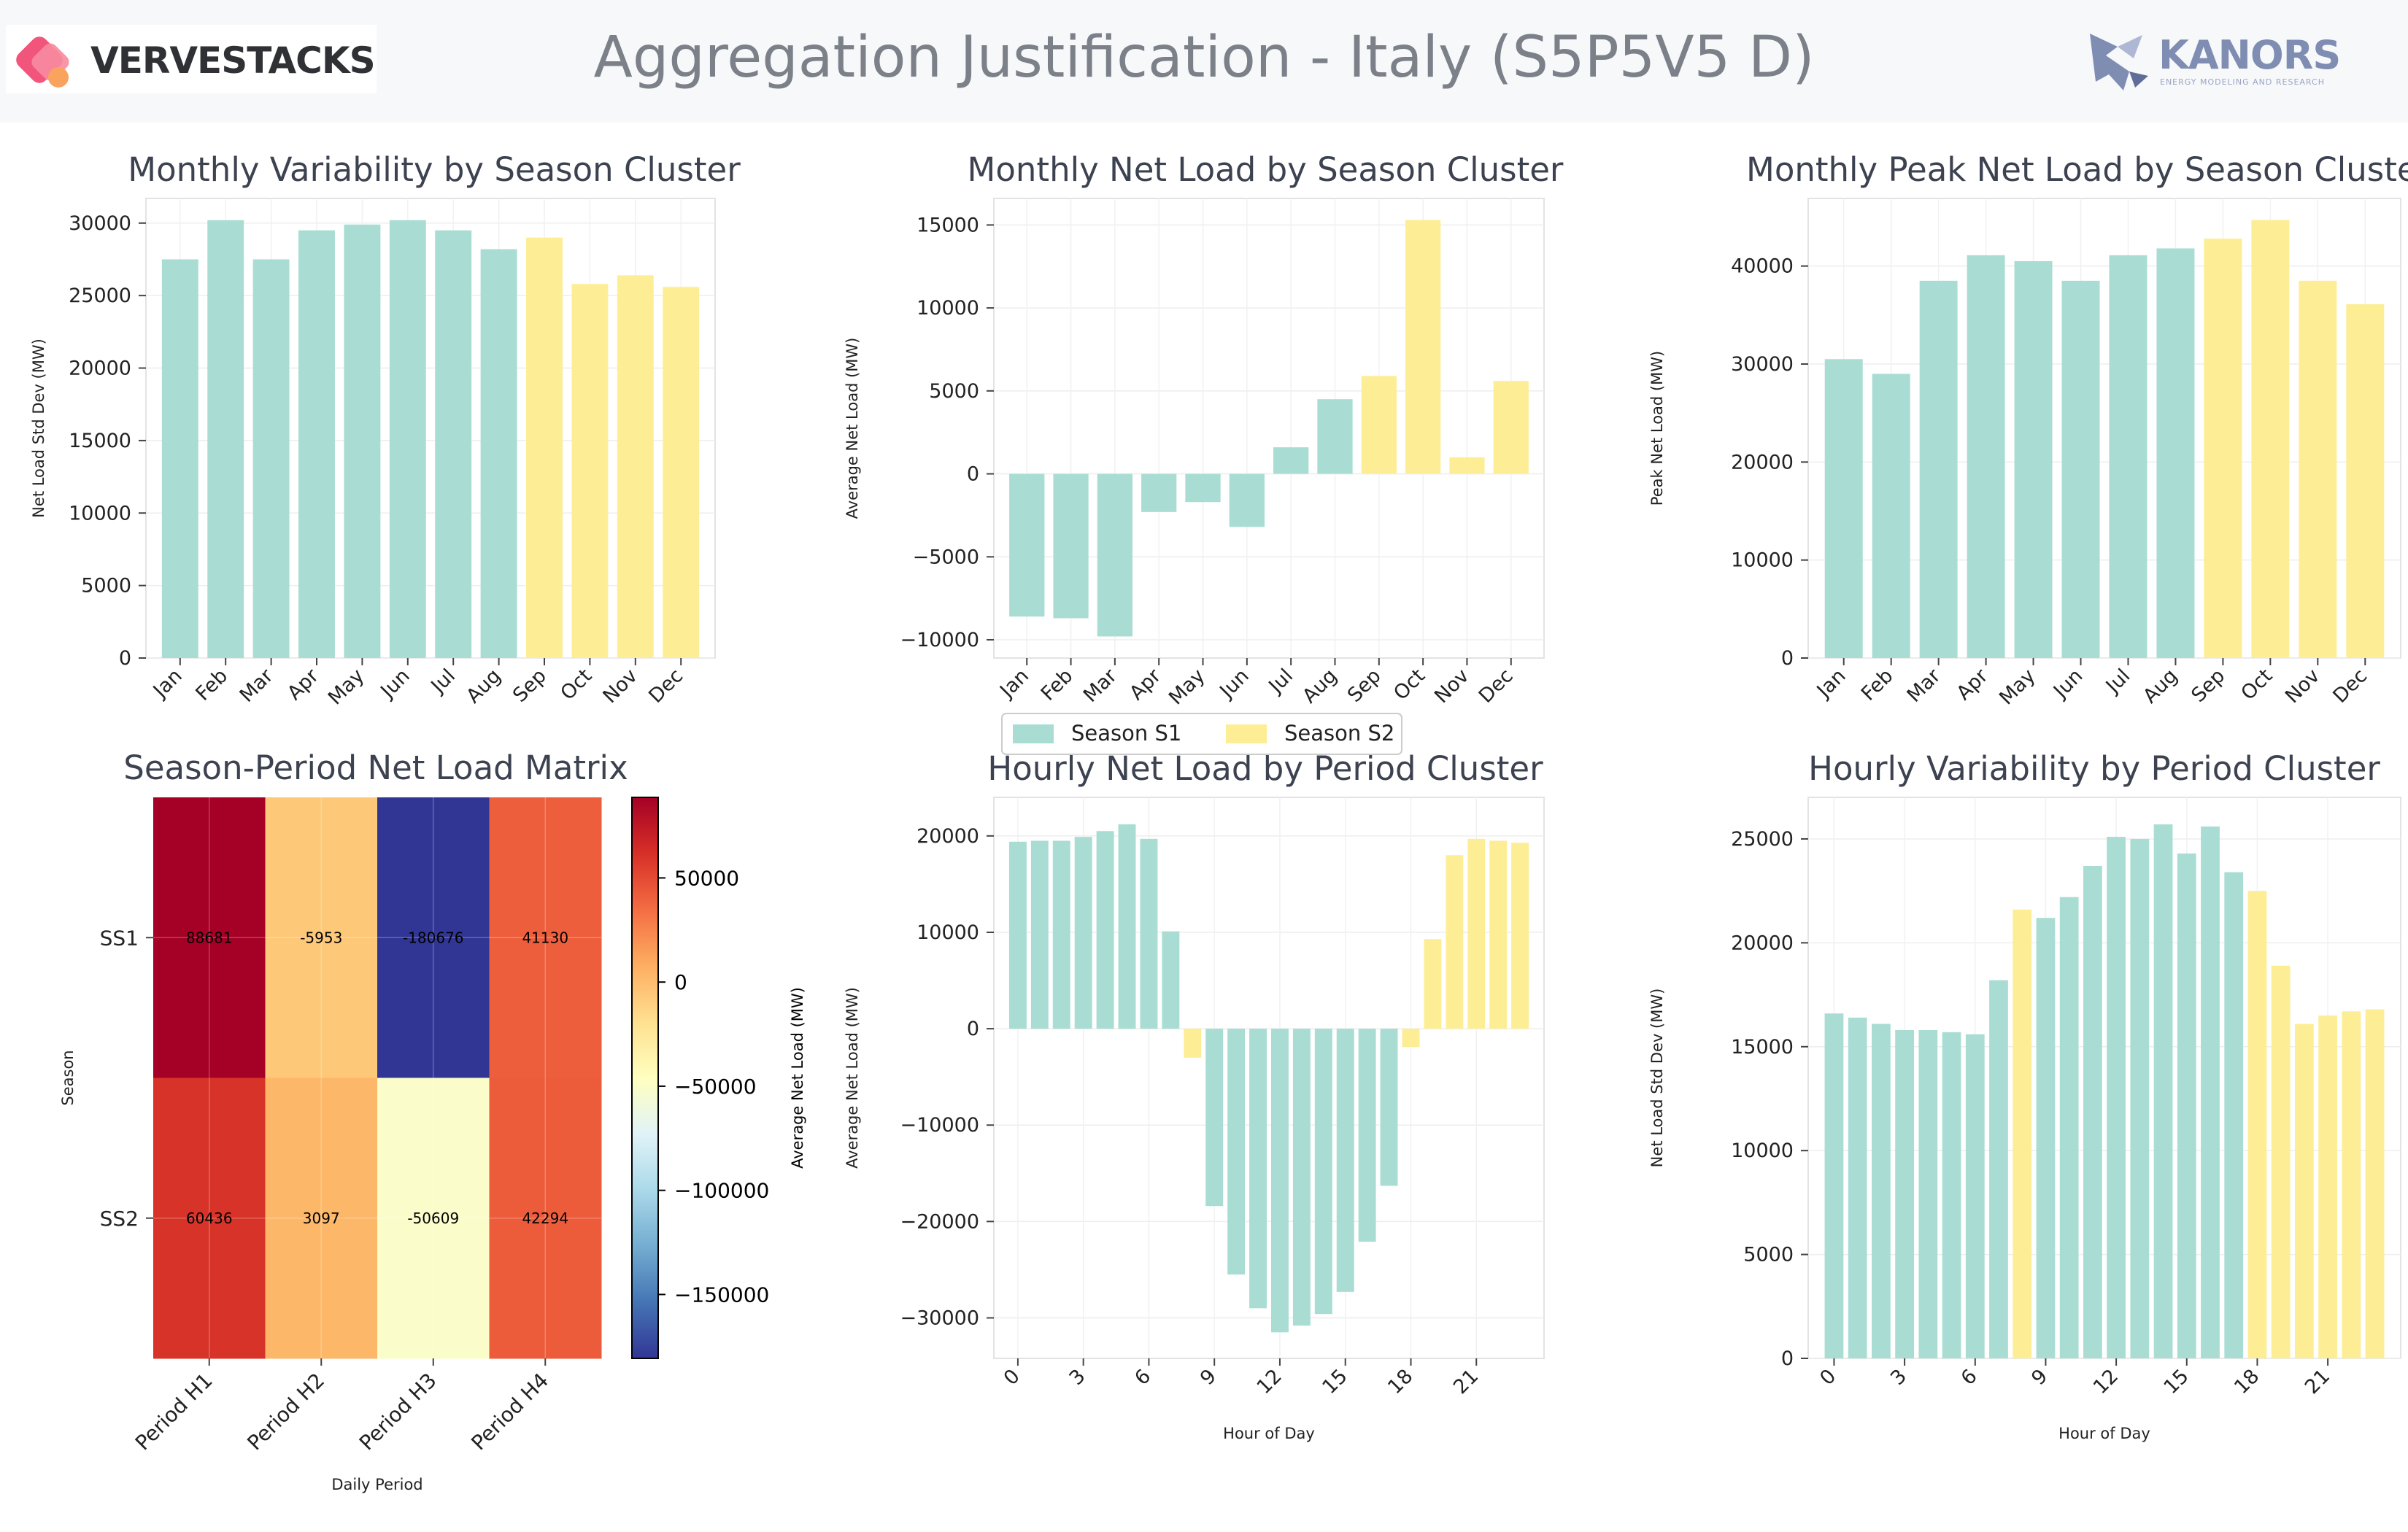 This screenshot has width=2408, height=1532. Describe the element at coordinates (1466, 1382) in the screenshot. I see `x-tick-label: 21` at that location.